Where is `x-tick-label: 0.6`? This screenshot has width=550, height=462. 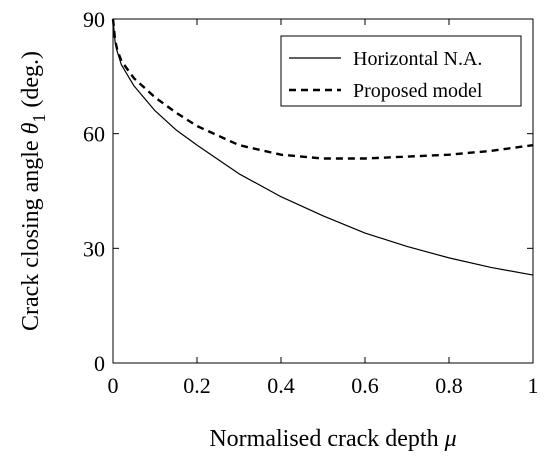 x-tick-label: 0.6 is located at coordinates (365, 385).